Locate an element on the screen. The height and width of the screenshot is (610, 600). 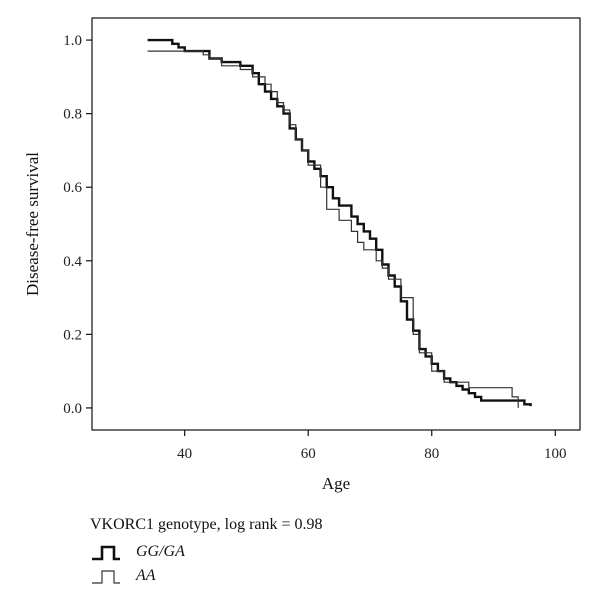
y-tick-label: 0.2 is located at coordinates (72, 335).